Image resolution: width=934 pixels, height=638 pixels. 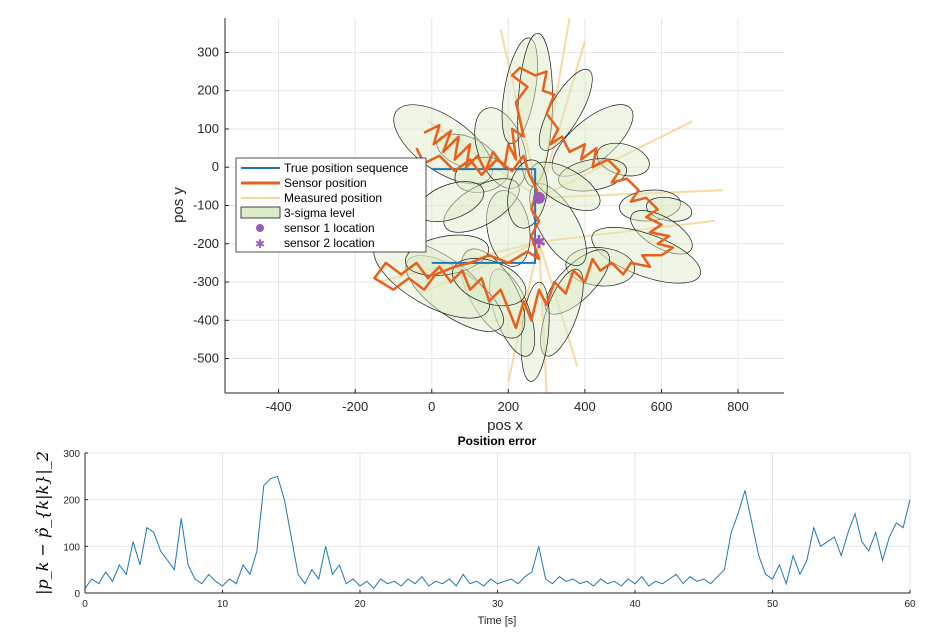 What do you see at coordinates (738, 406) in the screenshot?
I see `top-x-tick-label: 800` at bounding box center [738, 406].